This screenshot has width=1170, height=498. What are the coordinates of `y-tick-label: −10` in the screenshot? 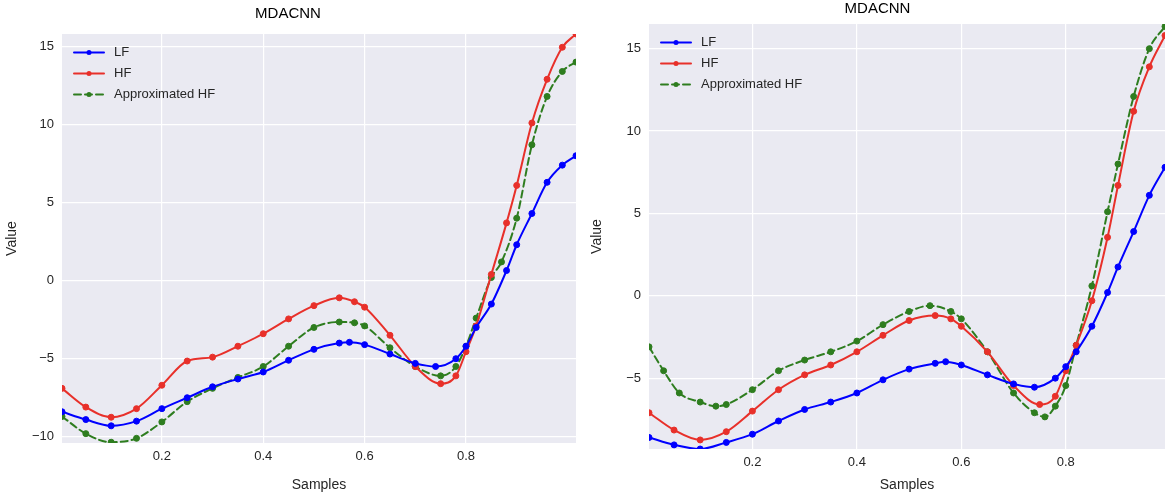 It's located at (42, 436).